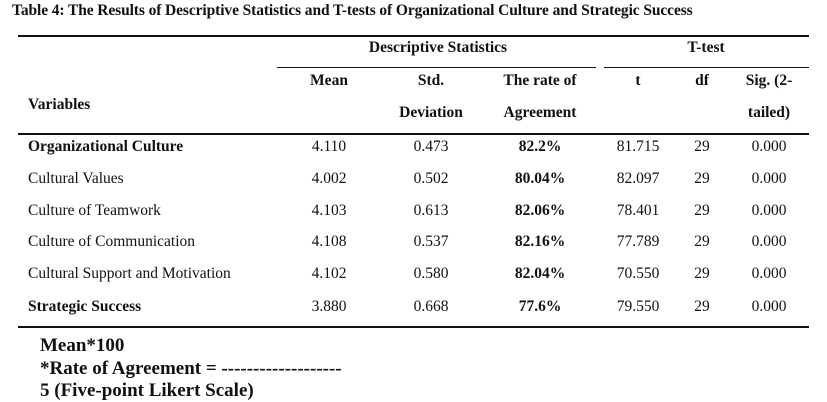  I want to click on footnote-denominator: 5 (Five-point Likert Scale), so click(147, 390).